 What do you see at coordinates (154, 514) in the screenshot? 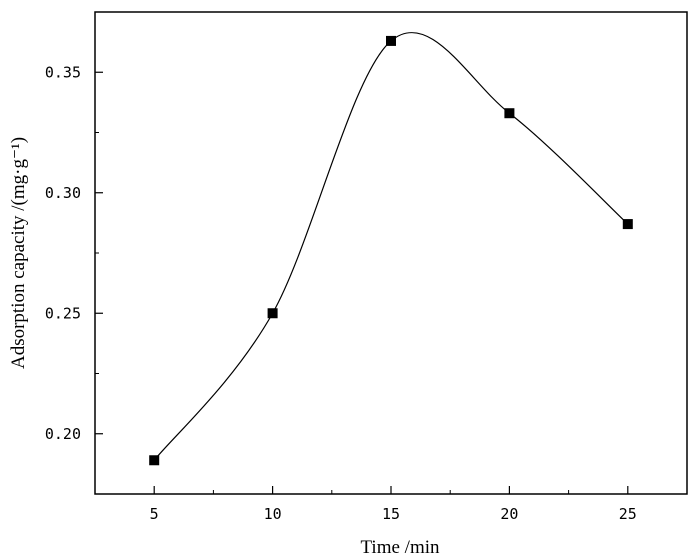
I see `x-tick-label: 5` at bounding box center [154, 514].